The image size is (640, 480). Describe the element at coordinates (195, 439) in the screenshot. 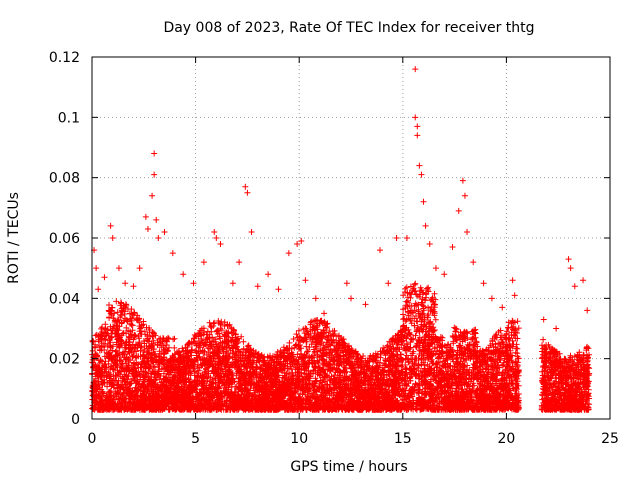

I see `x-tick-label: 5` at that location.